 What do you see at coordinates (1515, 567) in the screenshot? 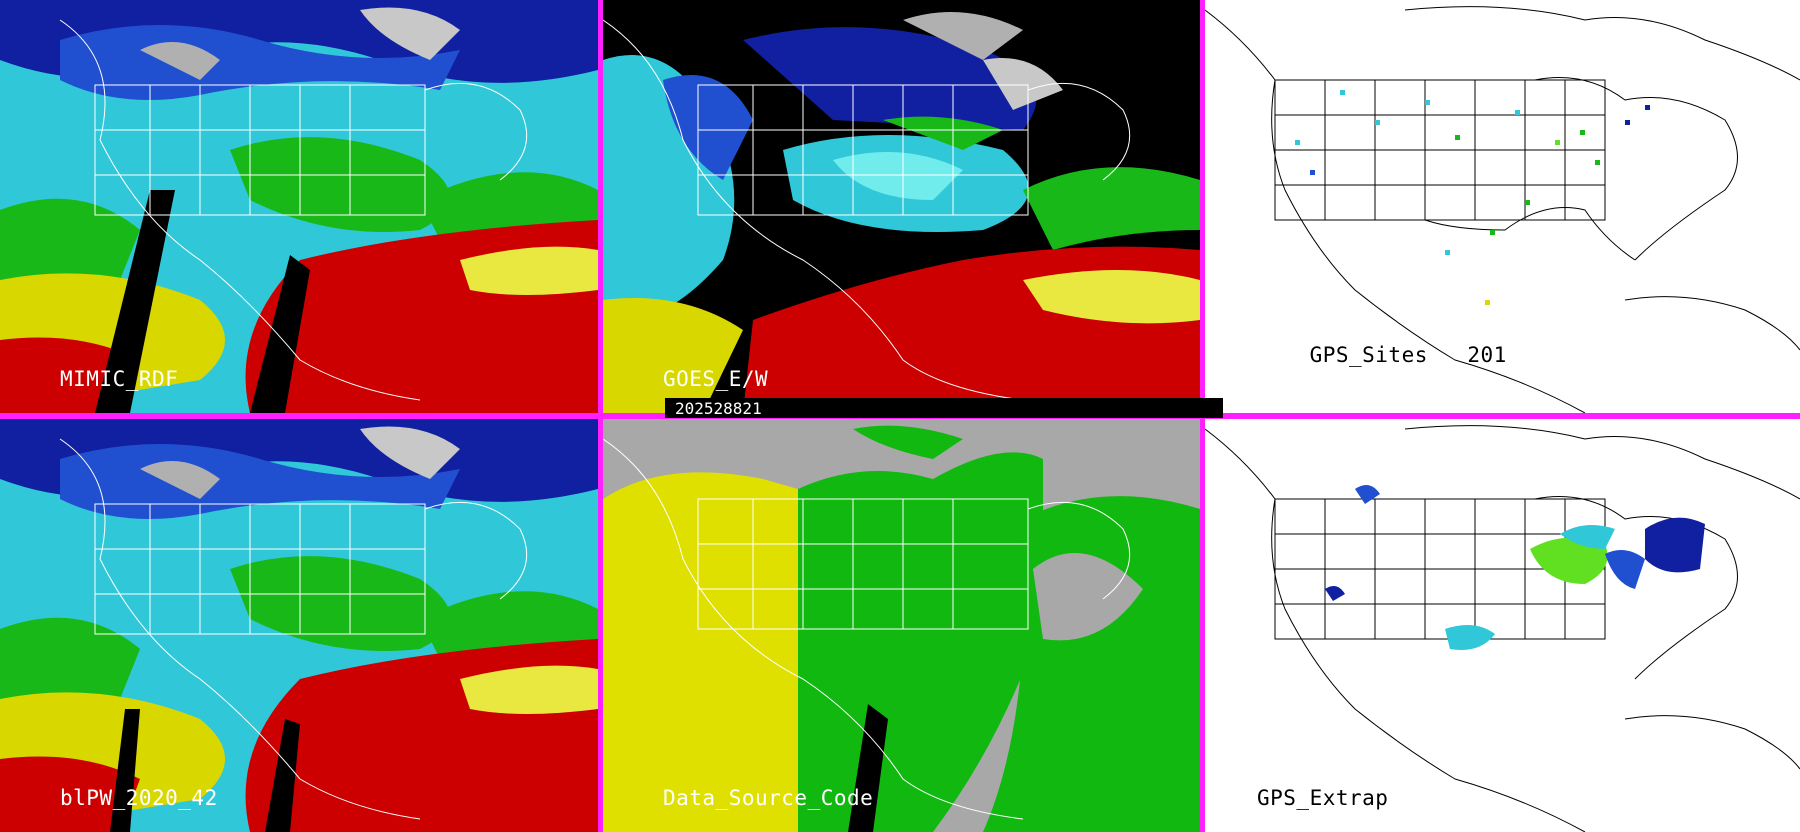
I see `gps-extrap-fields` at bounding box center [1515, 567].